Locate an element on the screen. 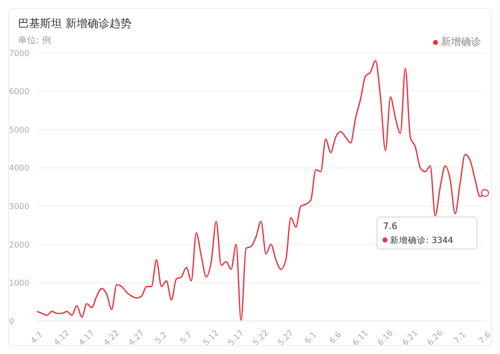 The width and height of the screenshot is (500, 354). y-tick-label: 5000 is located at coordinates (19, 129).